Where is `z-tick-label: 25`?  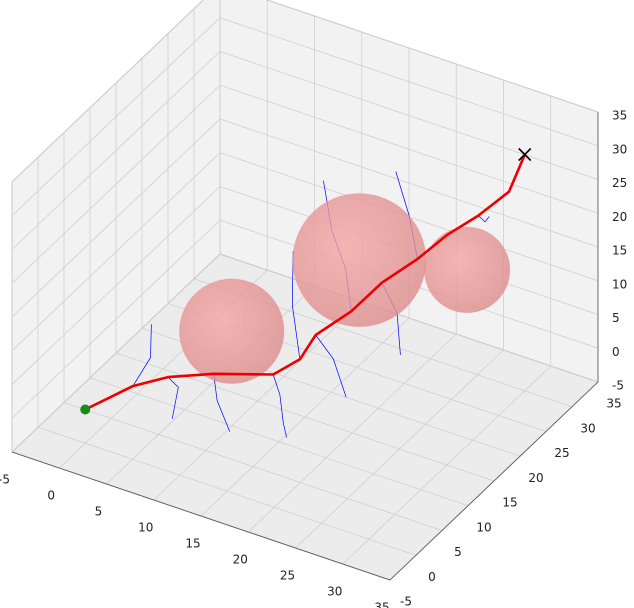 z-tick-label: 25 is located at coordinates (619, 183).